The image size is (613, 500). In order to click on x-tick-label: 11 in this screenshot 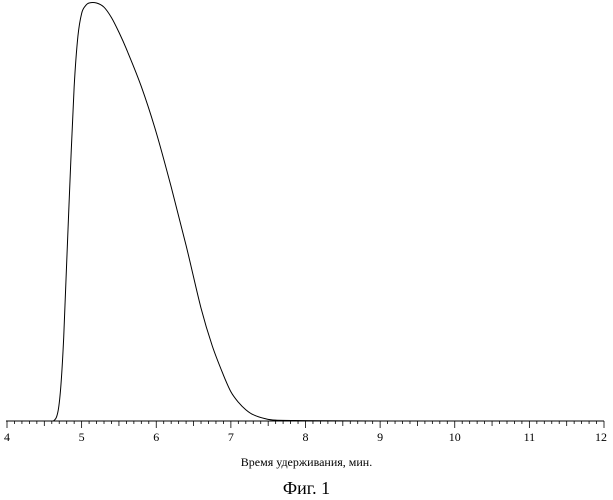, I will do `click(530, 437)`.